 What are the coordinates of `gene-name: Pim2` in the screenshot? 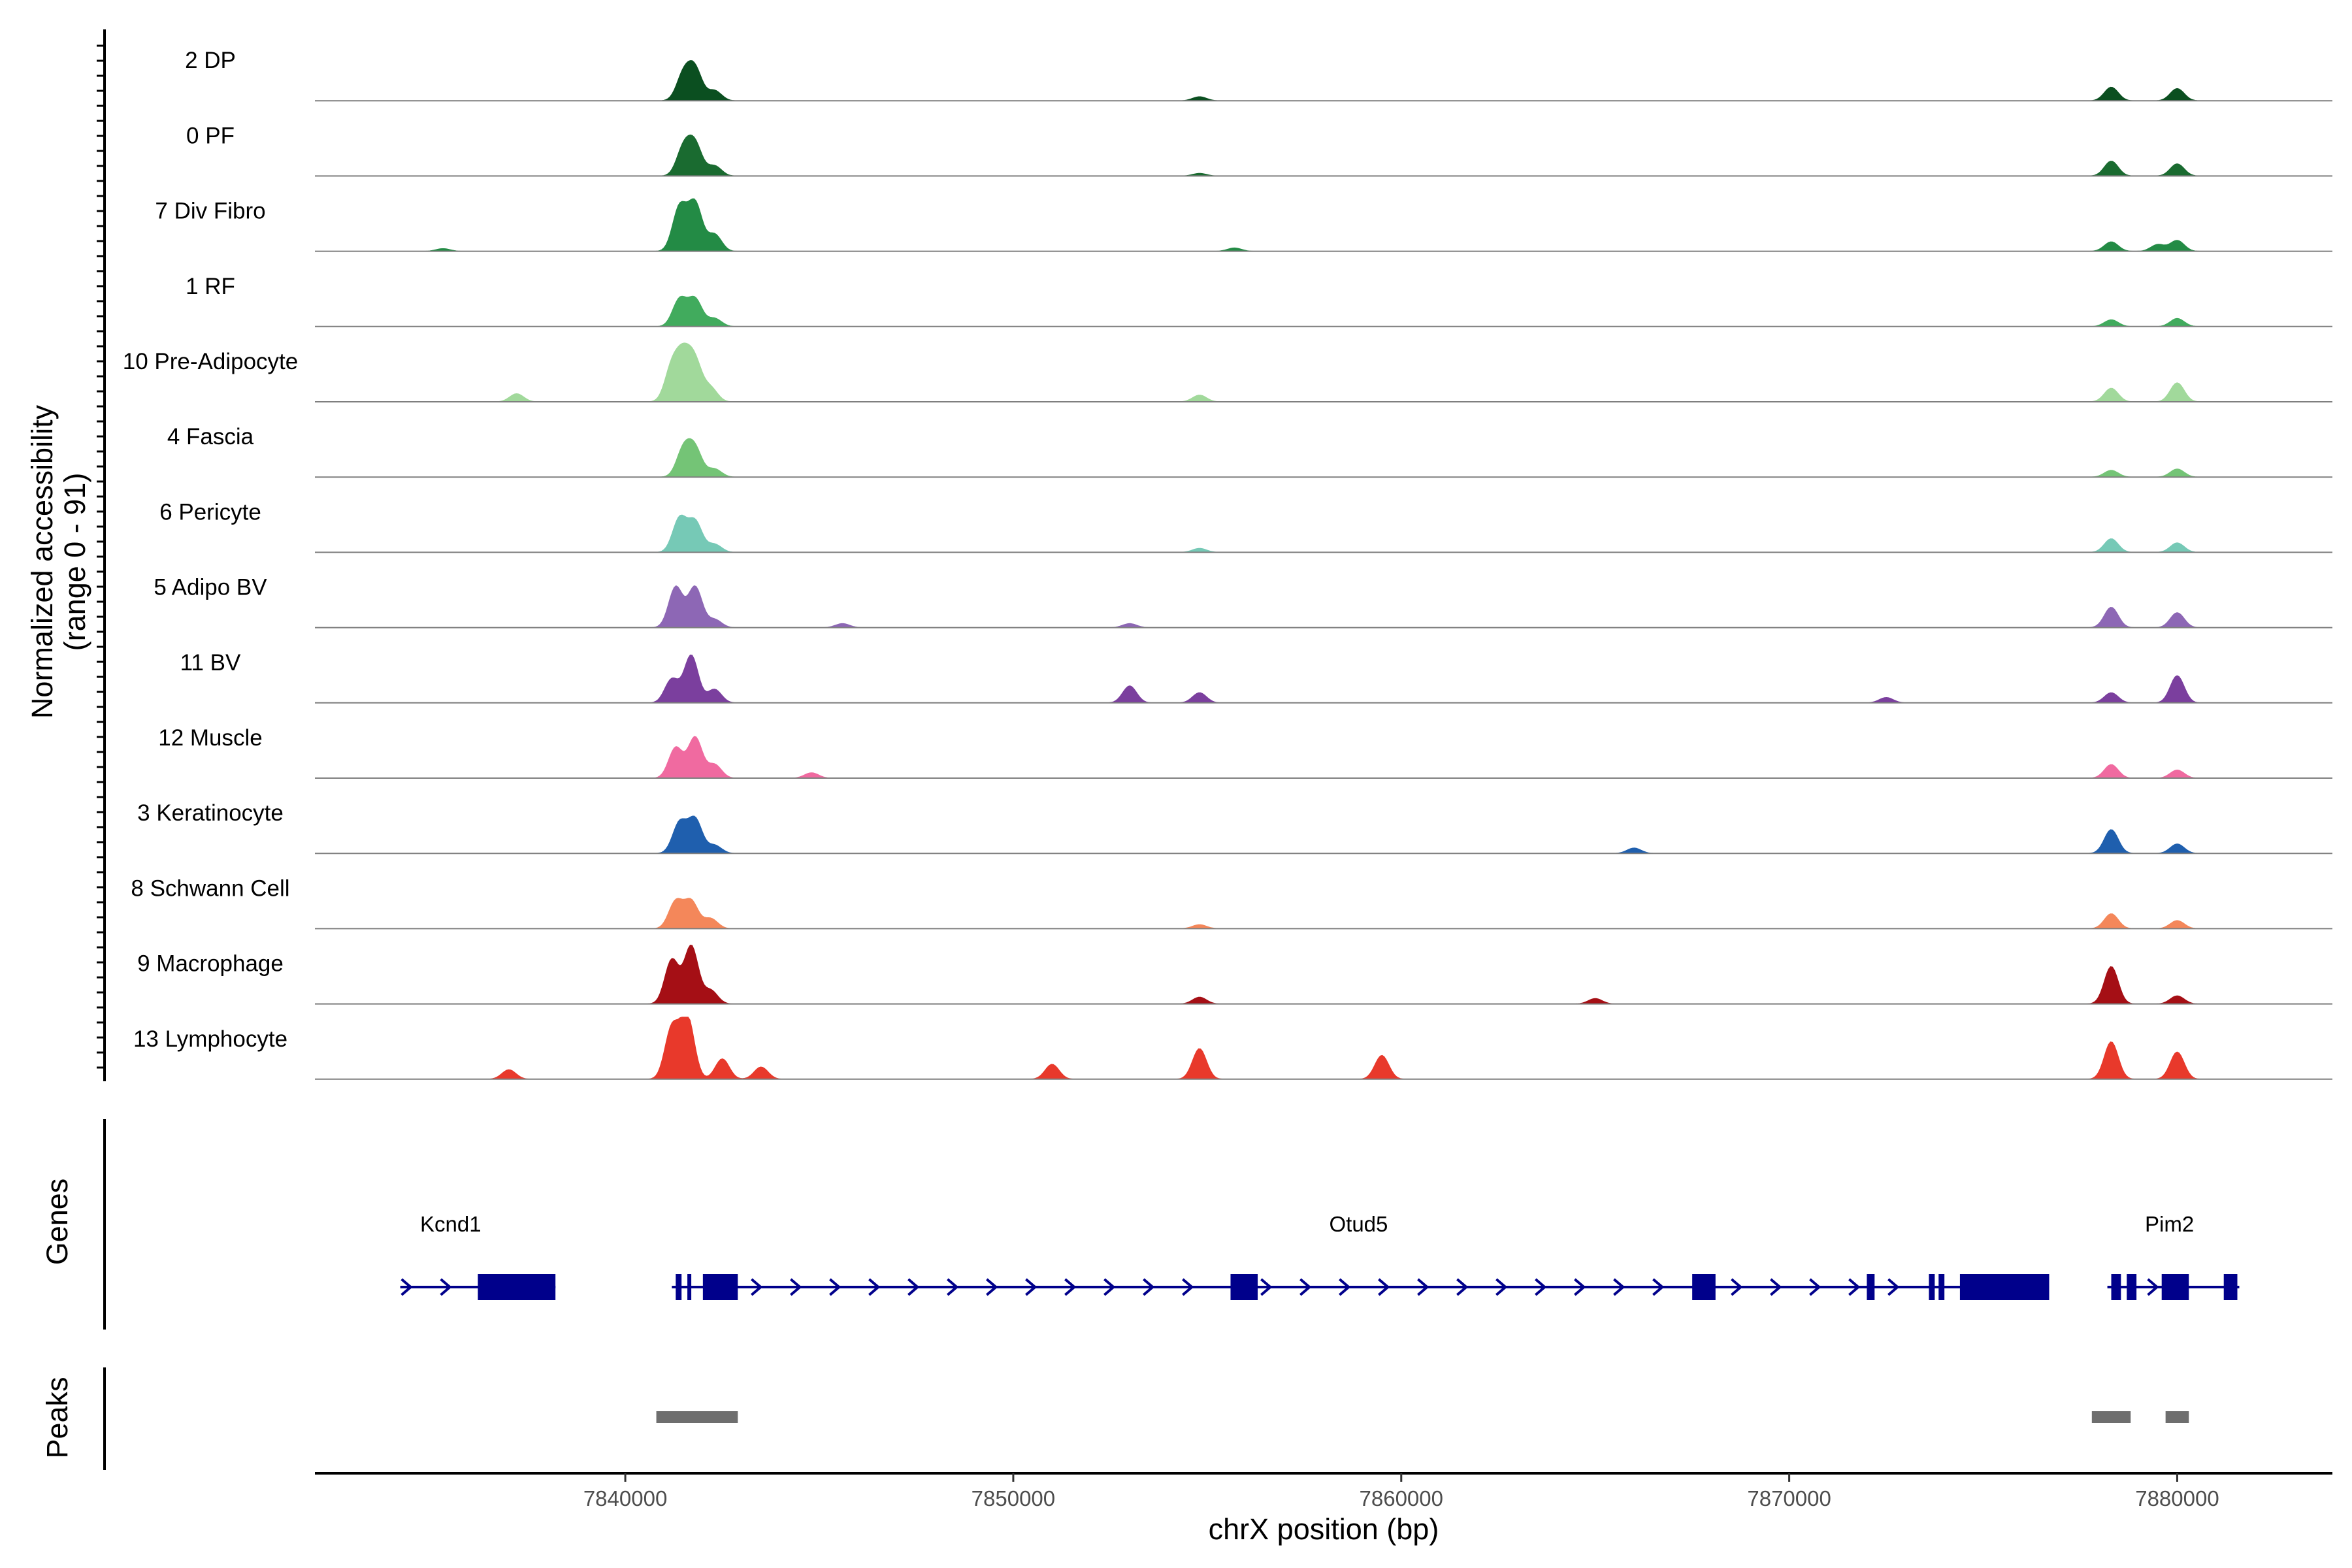 It's located at (2169, 1224).